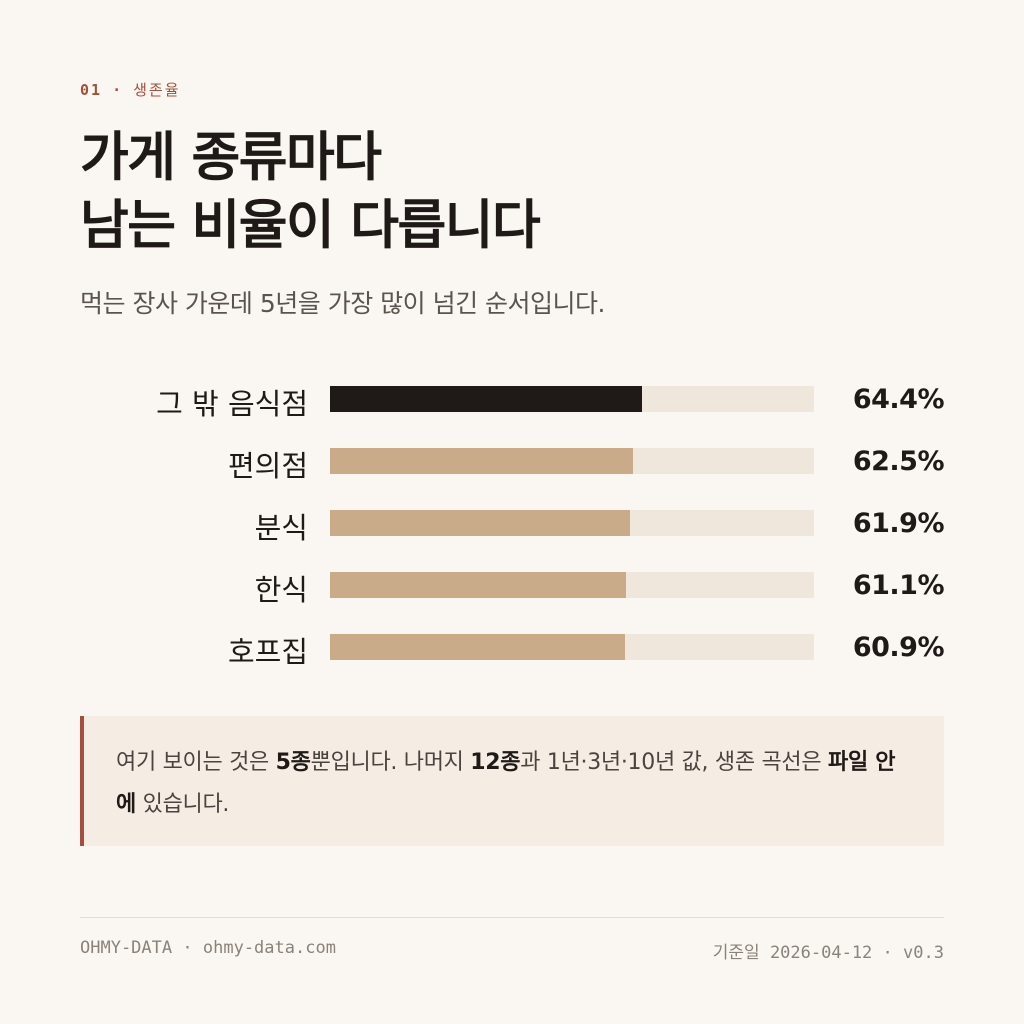 The width and height of the screenshot is (1024, 1024). Describe the element at coordinates (126, 948) in the screenshot. I see `footer-brand-name: OHMY-DATA` at that location.